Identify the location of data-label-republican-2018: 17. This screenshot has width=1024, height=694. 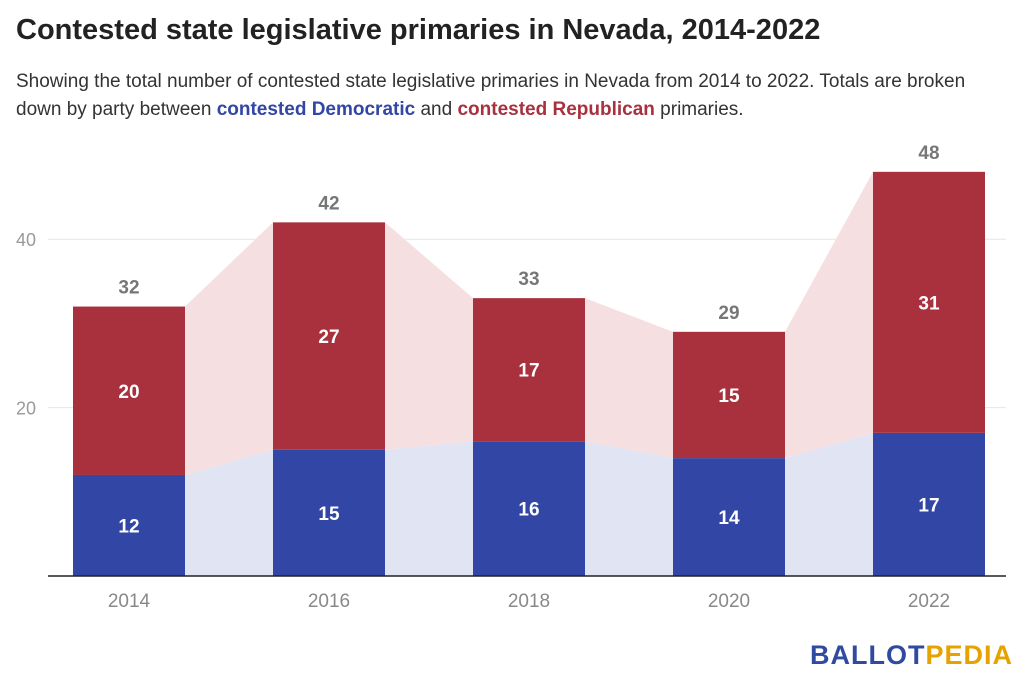
(528, 371).